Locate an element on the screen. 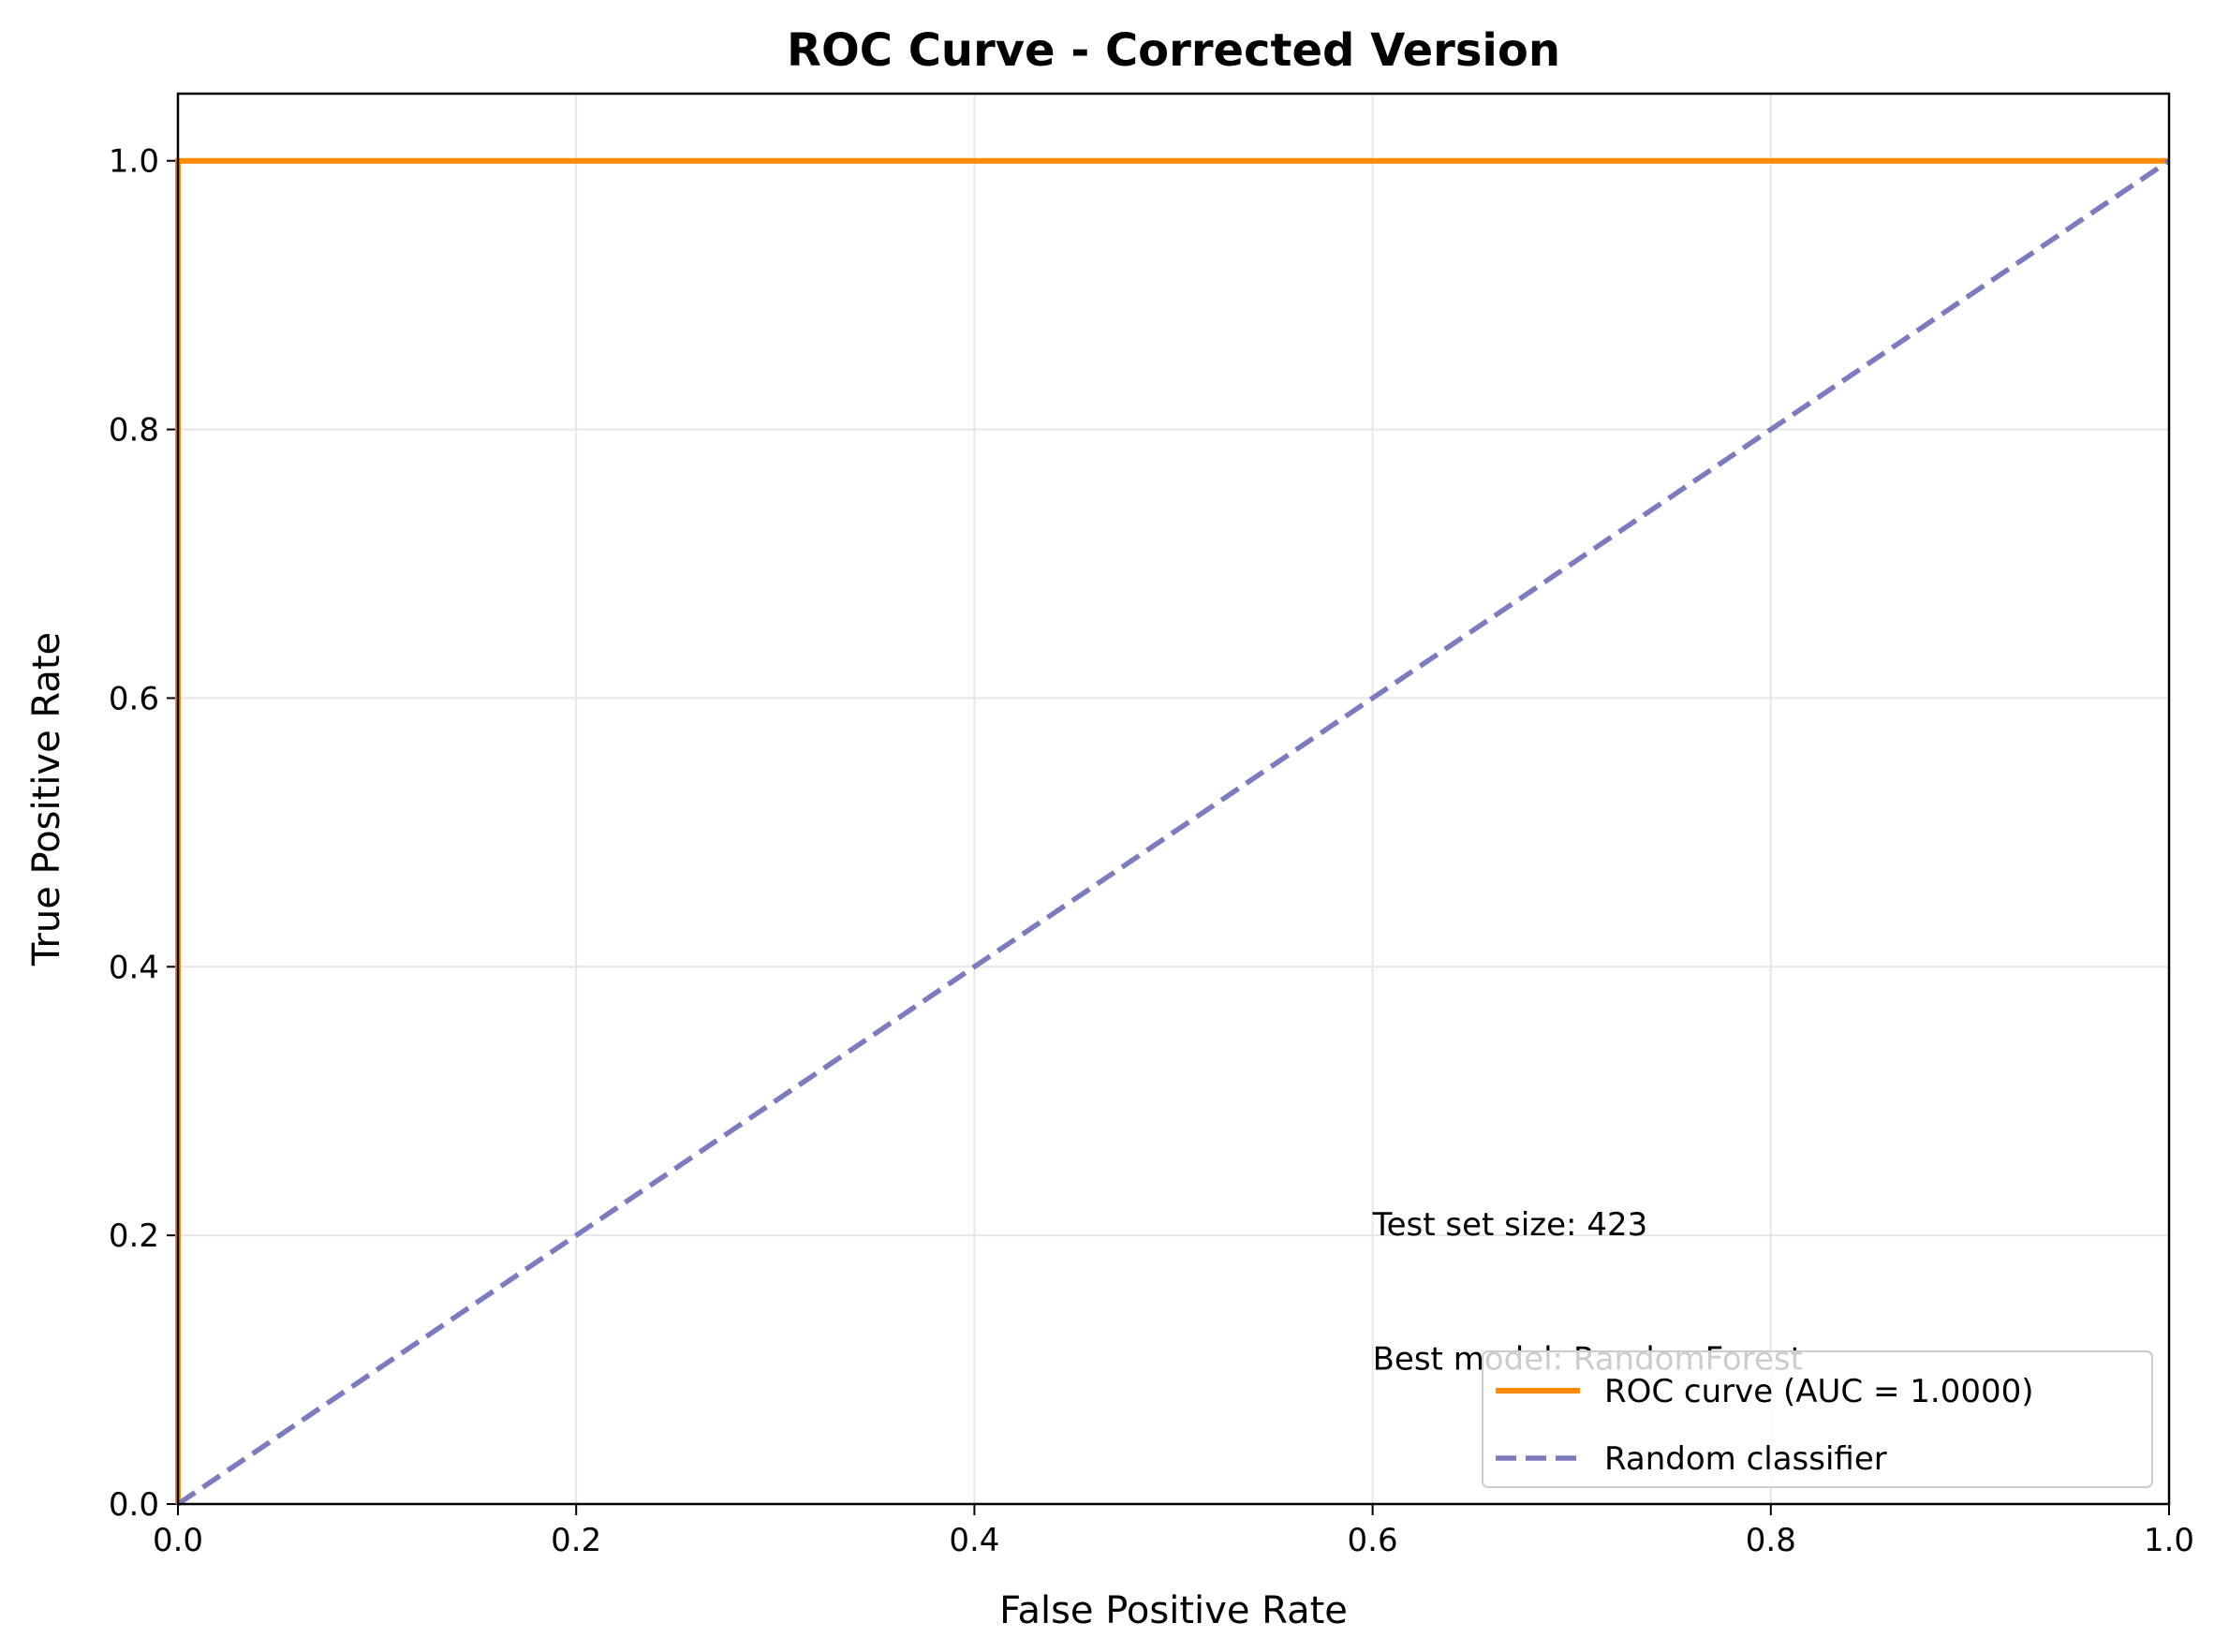 The height and width of the screenshot is (1652, 2214). x-tick-label: 0.4 is located at coordinates (974, 1540).